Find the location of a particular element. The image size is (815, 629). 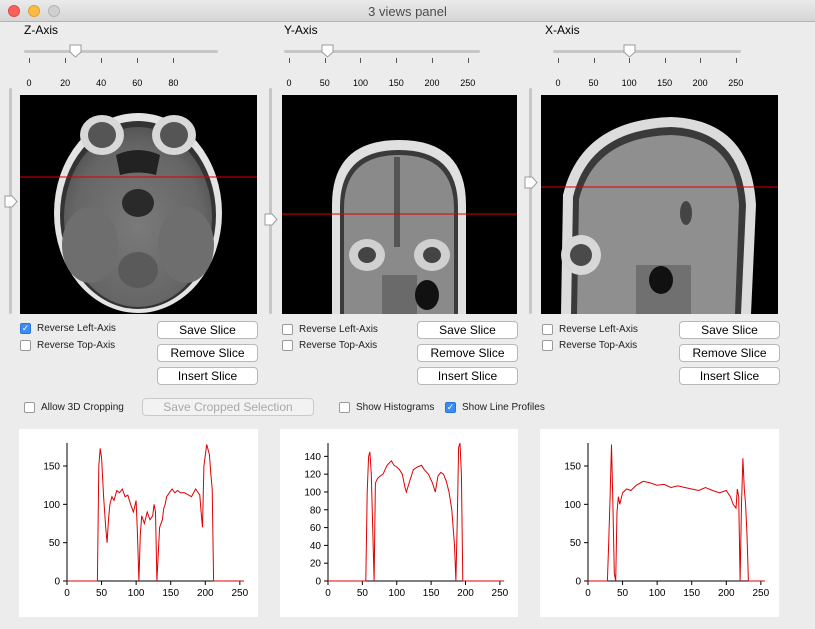

y-remove-slice-button: Remove Slice is located at coordinates (467, 353).